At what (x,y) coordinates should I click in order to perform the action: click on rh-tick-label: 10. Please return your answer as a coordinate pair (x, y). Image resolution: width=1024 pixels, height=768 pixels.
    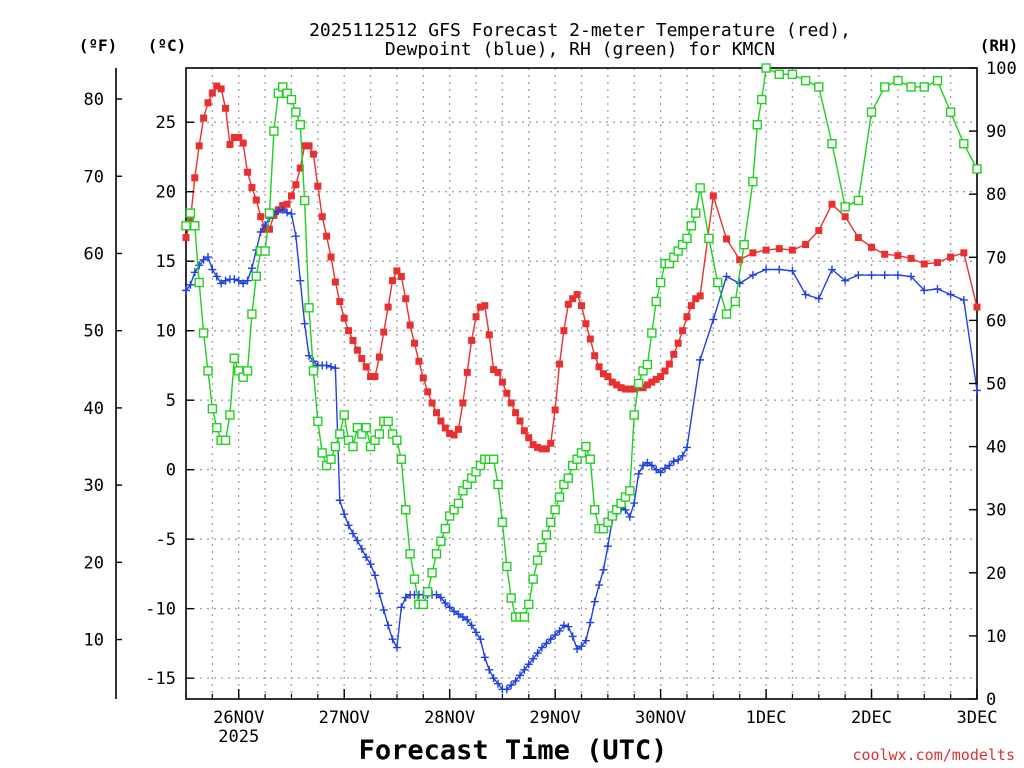
    Looking at the image, I should click on (996, 637).